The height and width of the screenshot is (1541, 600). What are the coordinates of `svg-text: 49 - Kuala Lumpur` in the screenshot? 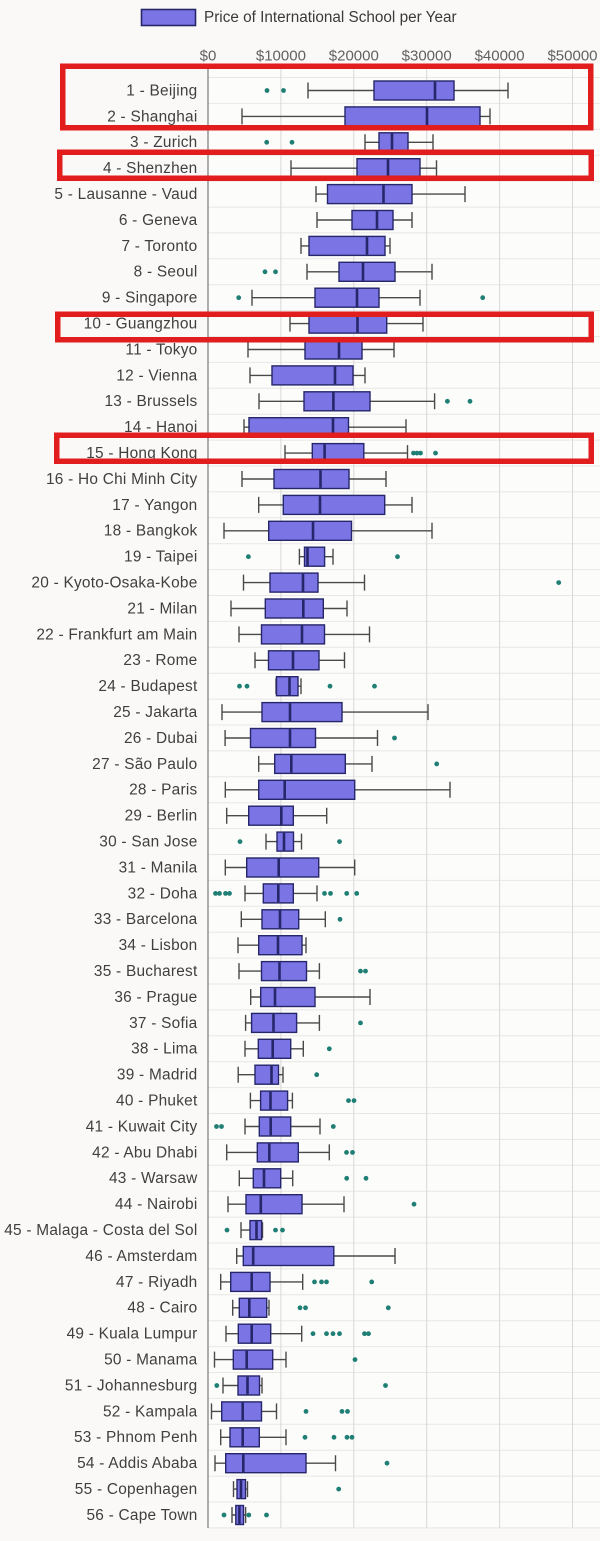 It's located at (132, 1334).